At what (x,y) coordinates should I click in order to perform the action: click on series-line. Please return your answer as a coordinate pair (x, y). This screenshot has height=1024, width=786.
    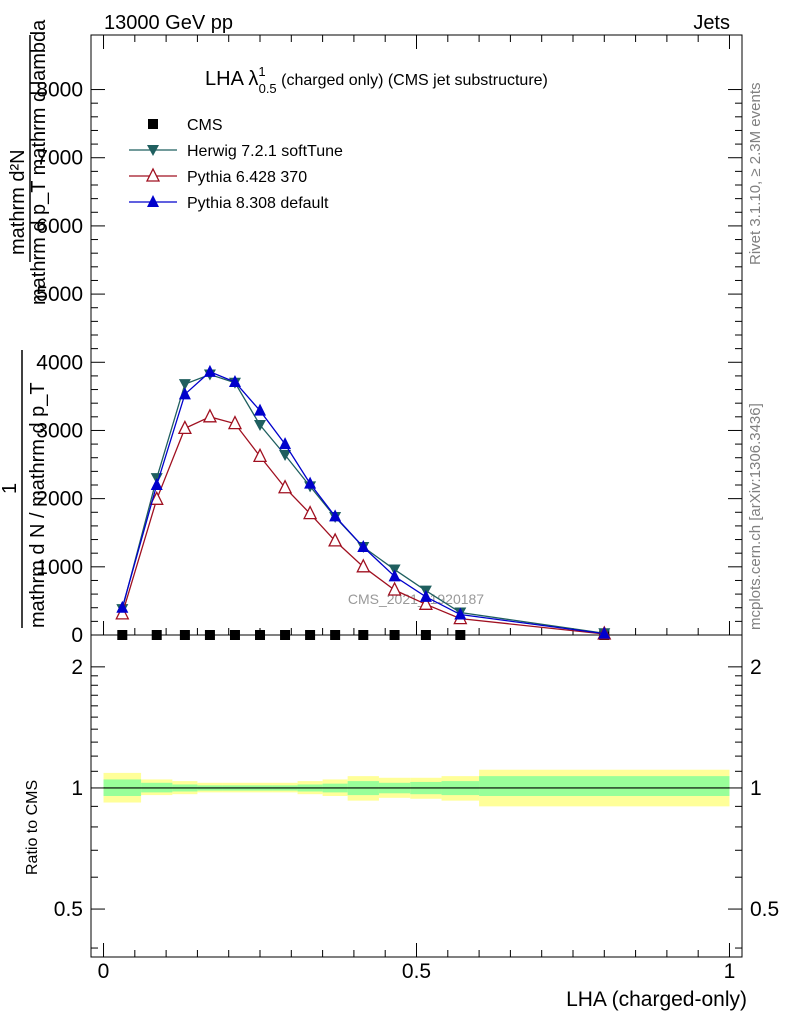
    Looking at the image, I should click on (363, 525).